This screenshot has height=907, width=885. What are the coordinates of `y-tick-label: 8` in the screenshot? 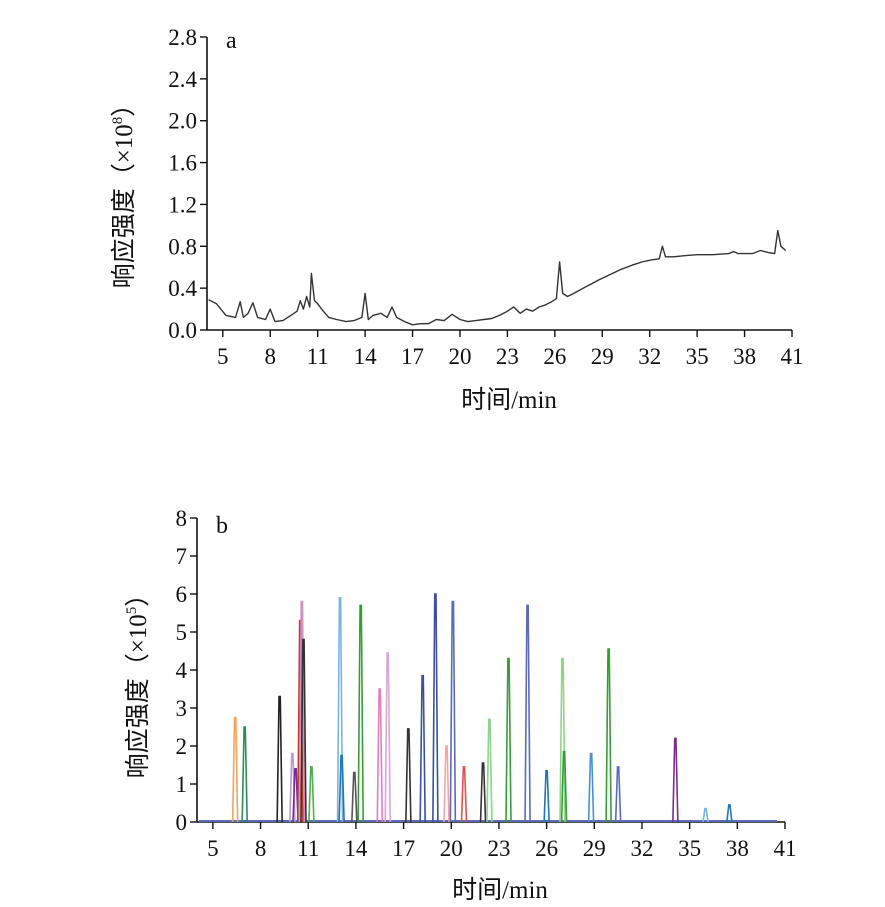 It's located at (182, 518).